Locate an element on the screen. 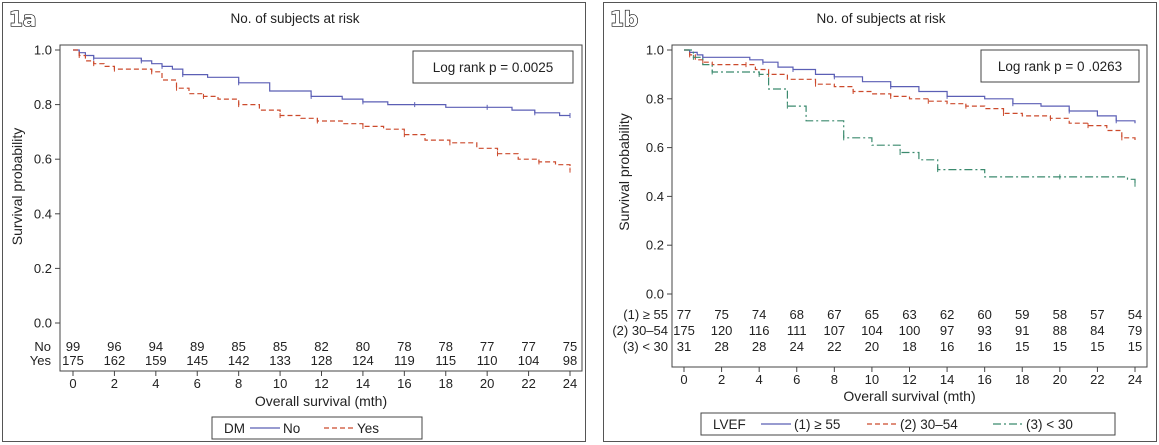 Image resolution: width=1159 pixels, height=445 pixels. risk-count: 75 is located at coordinates (721, 314).